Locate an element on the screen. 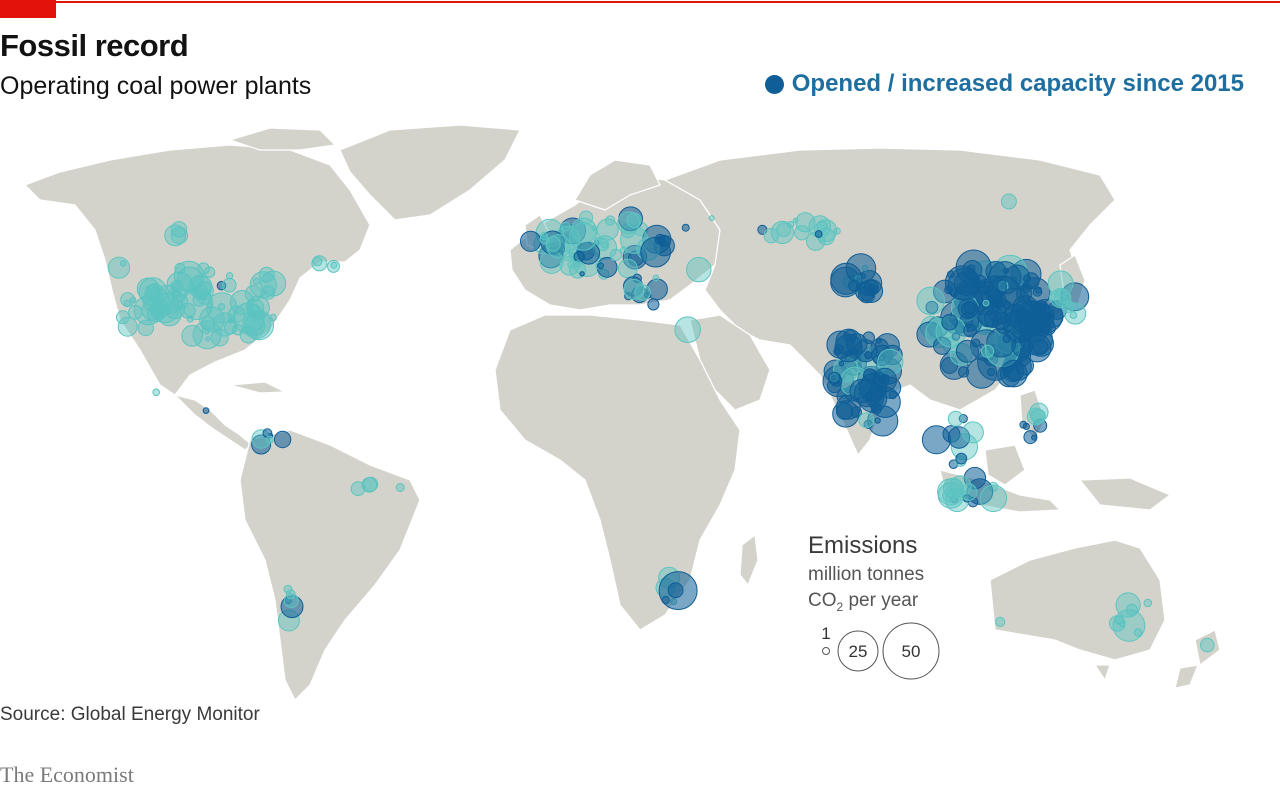 The height and width of the screenshot is (792, 1280). brand-tag is located at coordinates (28, 9).